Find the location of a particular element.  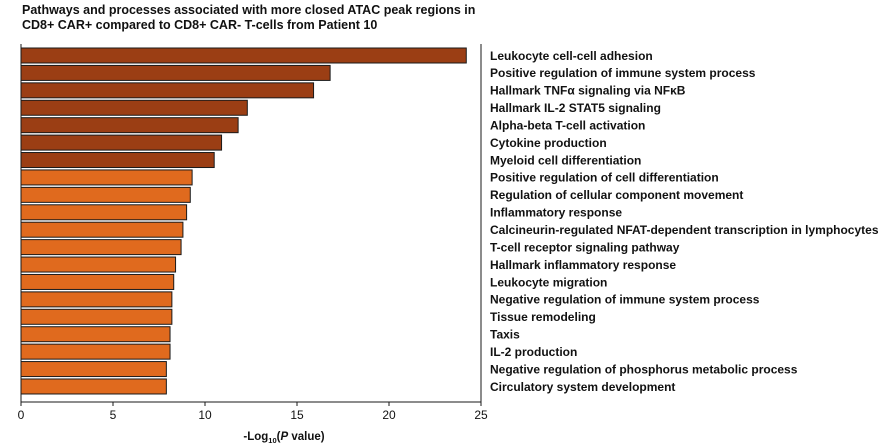

x-axis-label-prefix: -Log is located at coordinates (255, 437).